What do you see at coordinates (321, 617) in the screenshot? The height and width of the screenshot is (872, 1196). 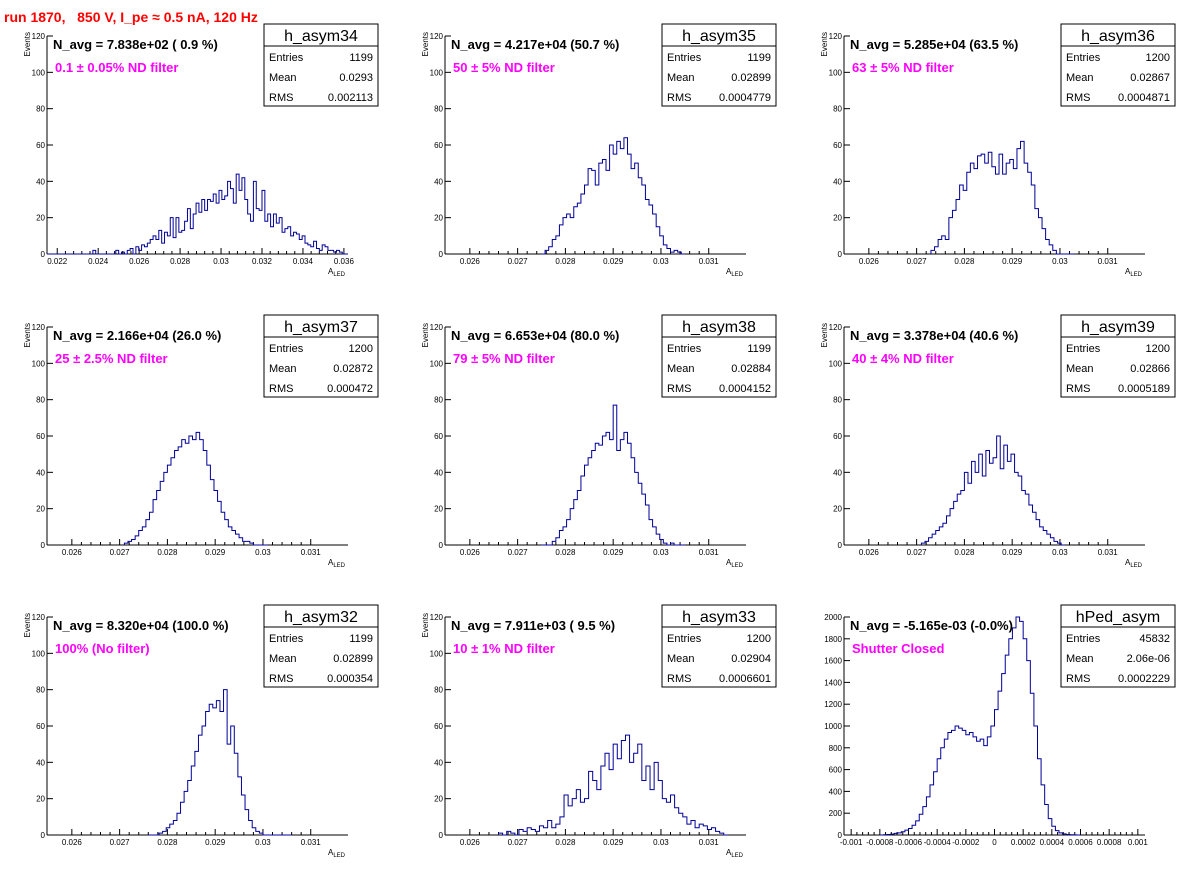 I see `histogram-name: h_asym32` at bounding box center [321, 617].